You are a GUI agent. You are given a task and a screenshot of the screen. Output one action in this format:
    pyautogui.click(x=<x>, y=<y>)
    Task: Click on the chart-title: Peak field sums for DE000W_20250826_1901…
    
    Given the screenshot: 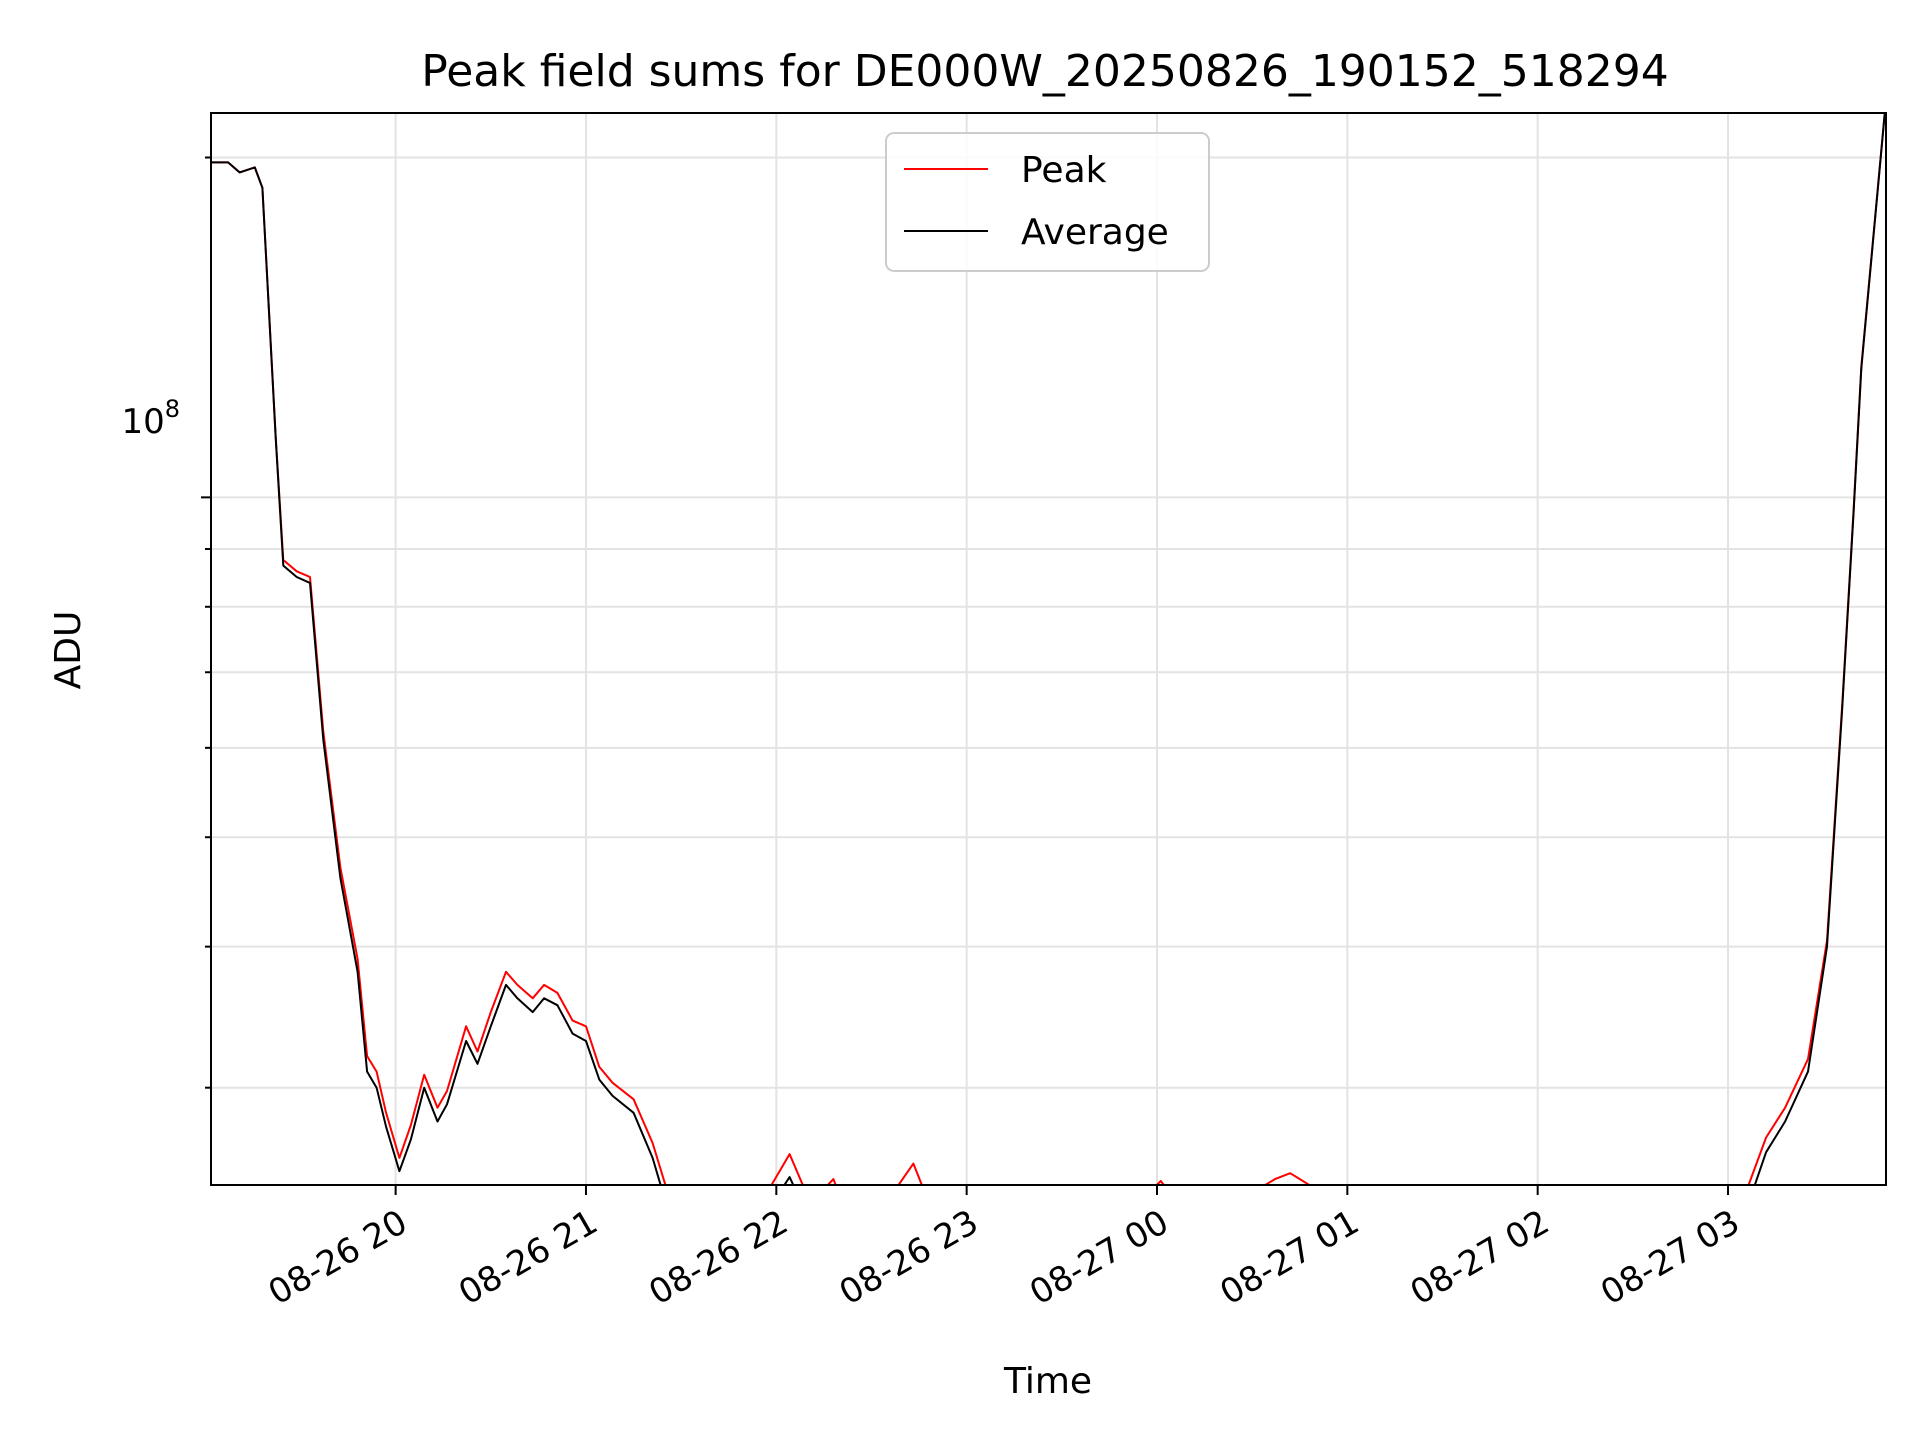 What is the action you would take?
    pyautogui.click(x=1045, y=71)
    